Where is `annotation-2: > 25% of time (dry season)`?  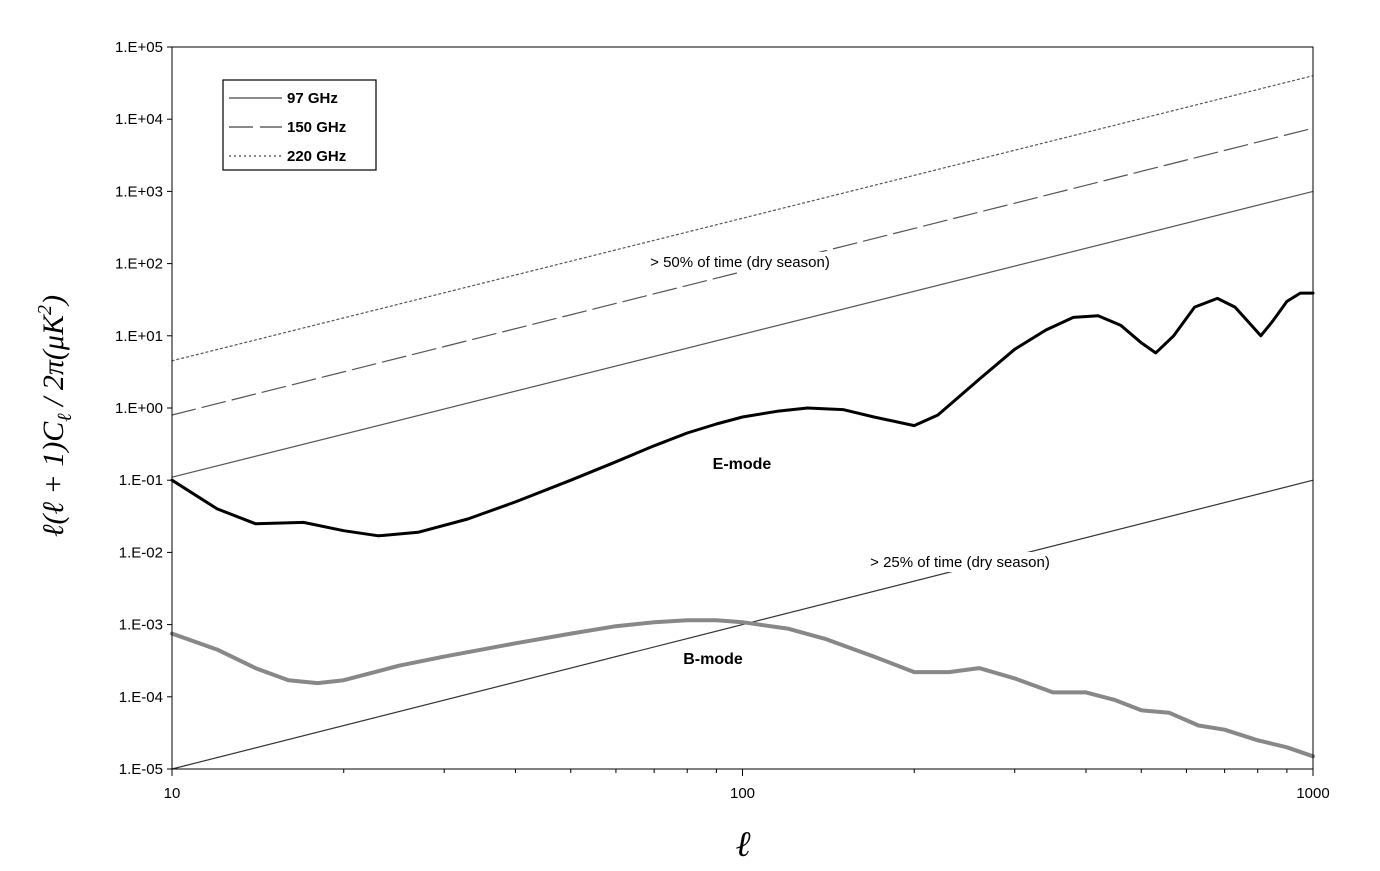
annotation-2: > 25% of time (dry season) is located at coordinates (960, 562).